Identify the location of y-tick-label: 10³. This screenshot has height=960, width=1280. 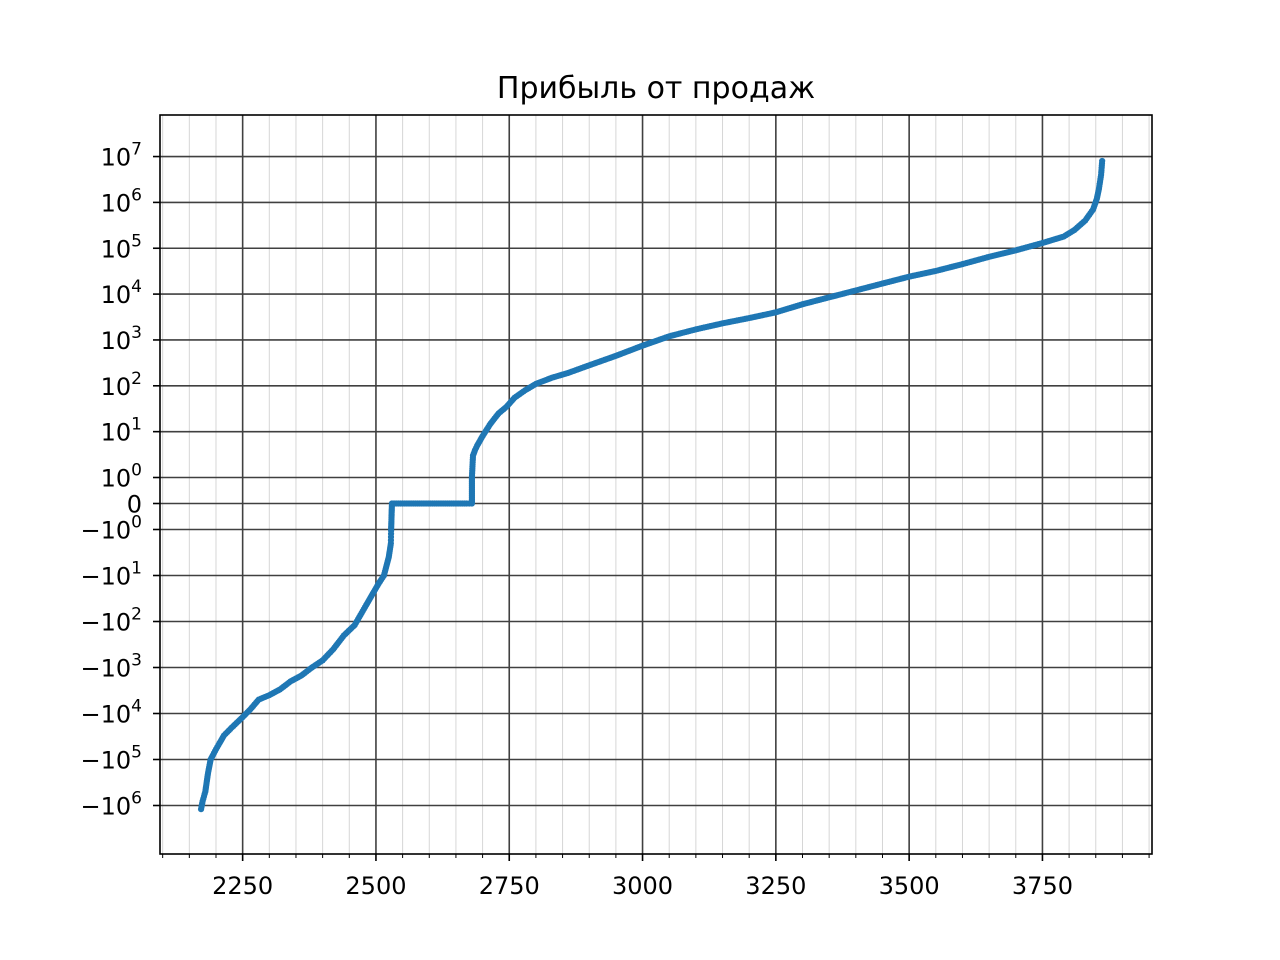
(121, 339).